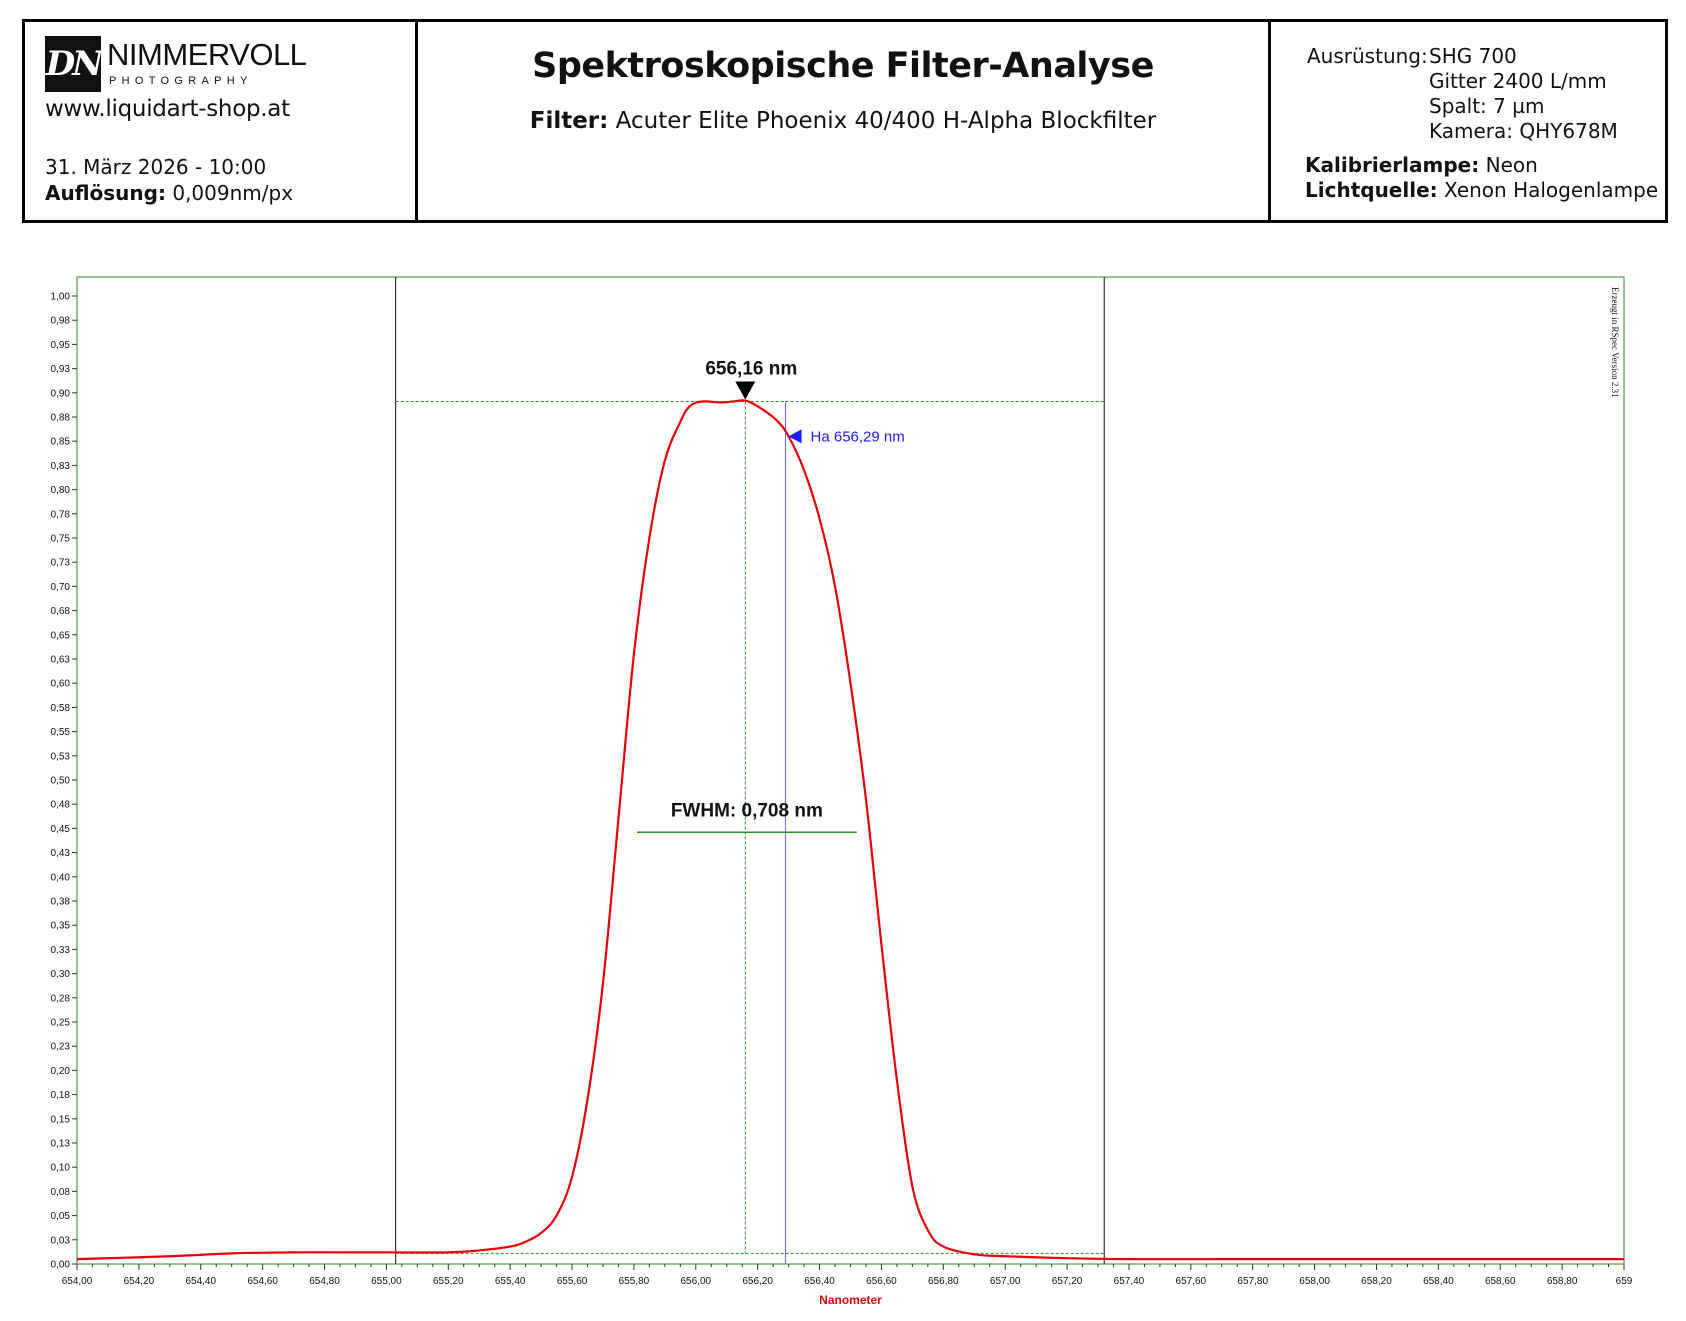 The height and width of the screenshot is (1321, 1686). I want to click on x-axis-label: Nanometer, so click(850, 1300).